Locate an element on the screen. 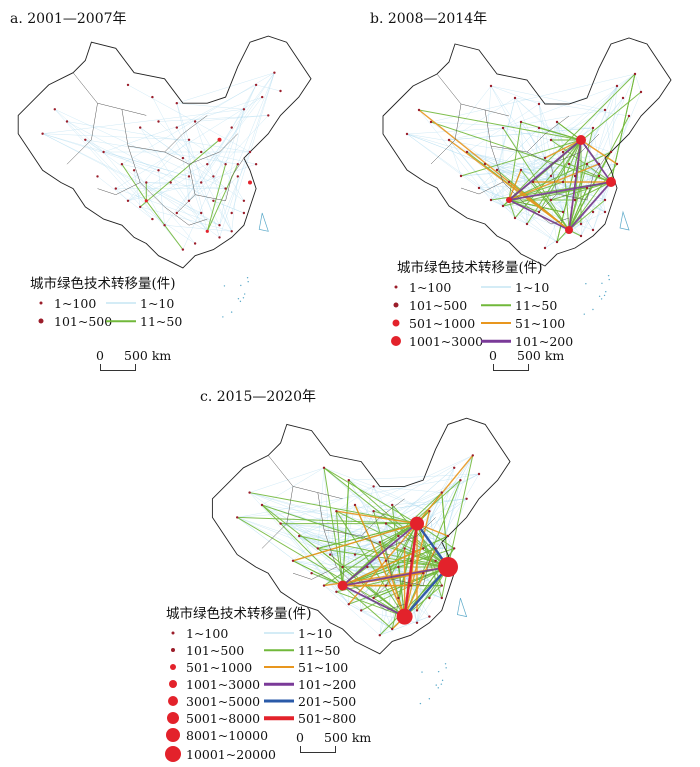 This screenshot has width=700, height=767. legend-line-row: 11~50 is located at coordinates (519, 305).